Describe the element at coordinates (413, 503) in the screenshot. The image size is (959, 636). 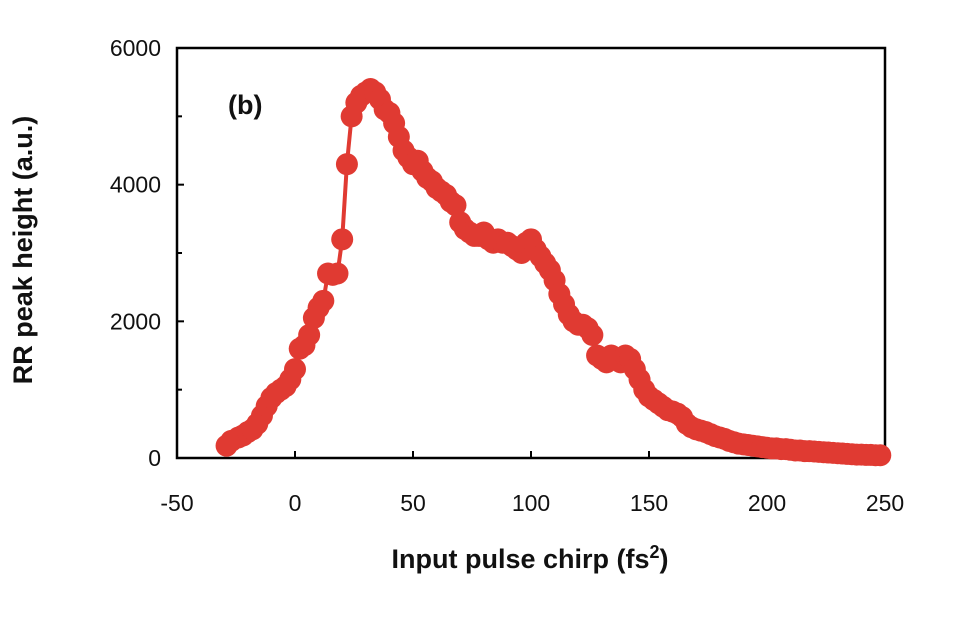
I see `x-tick-label: 50` at that location.